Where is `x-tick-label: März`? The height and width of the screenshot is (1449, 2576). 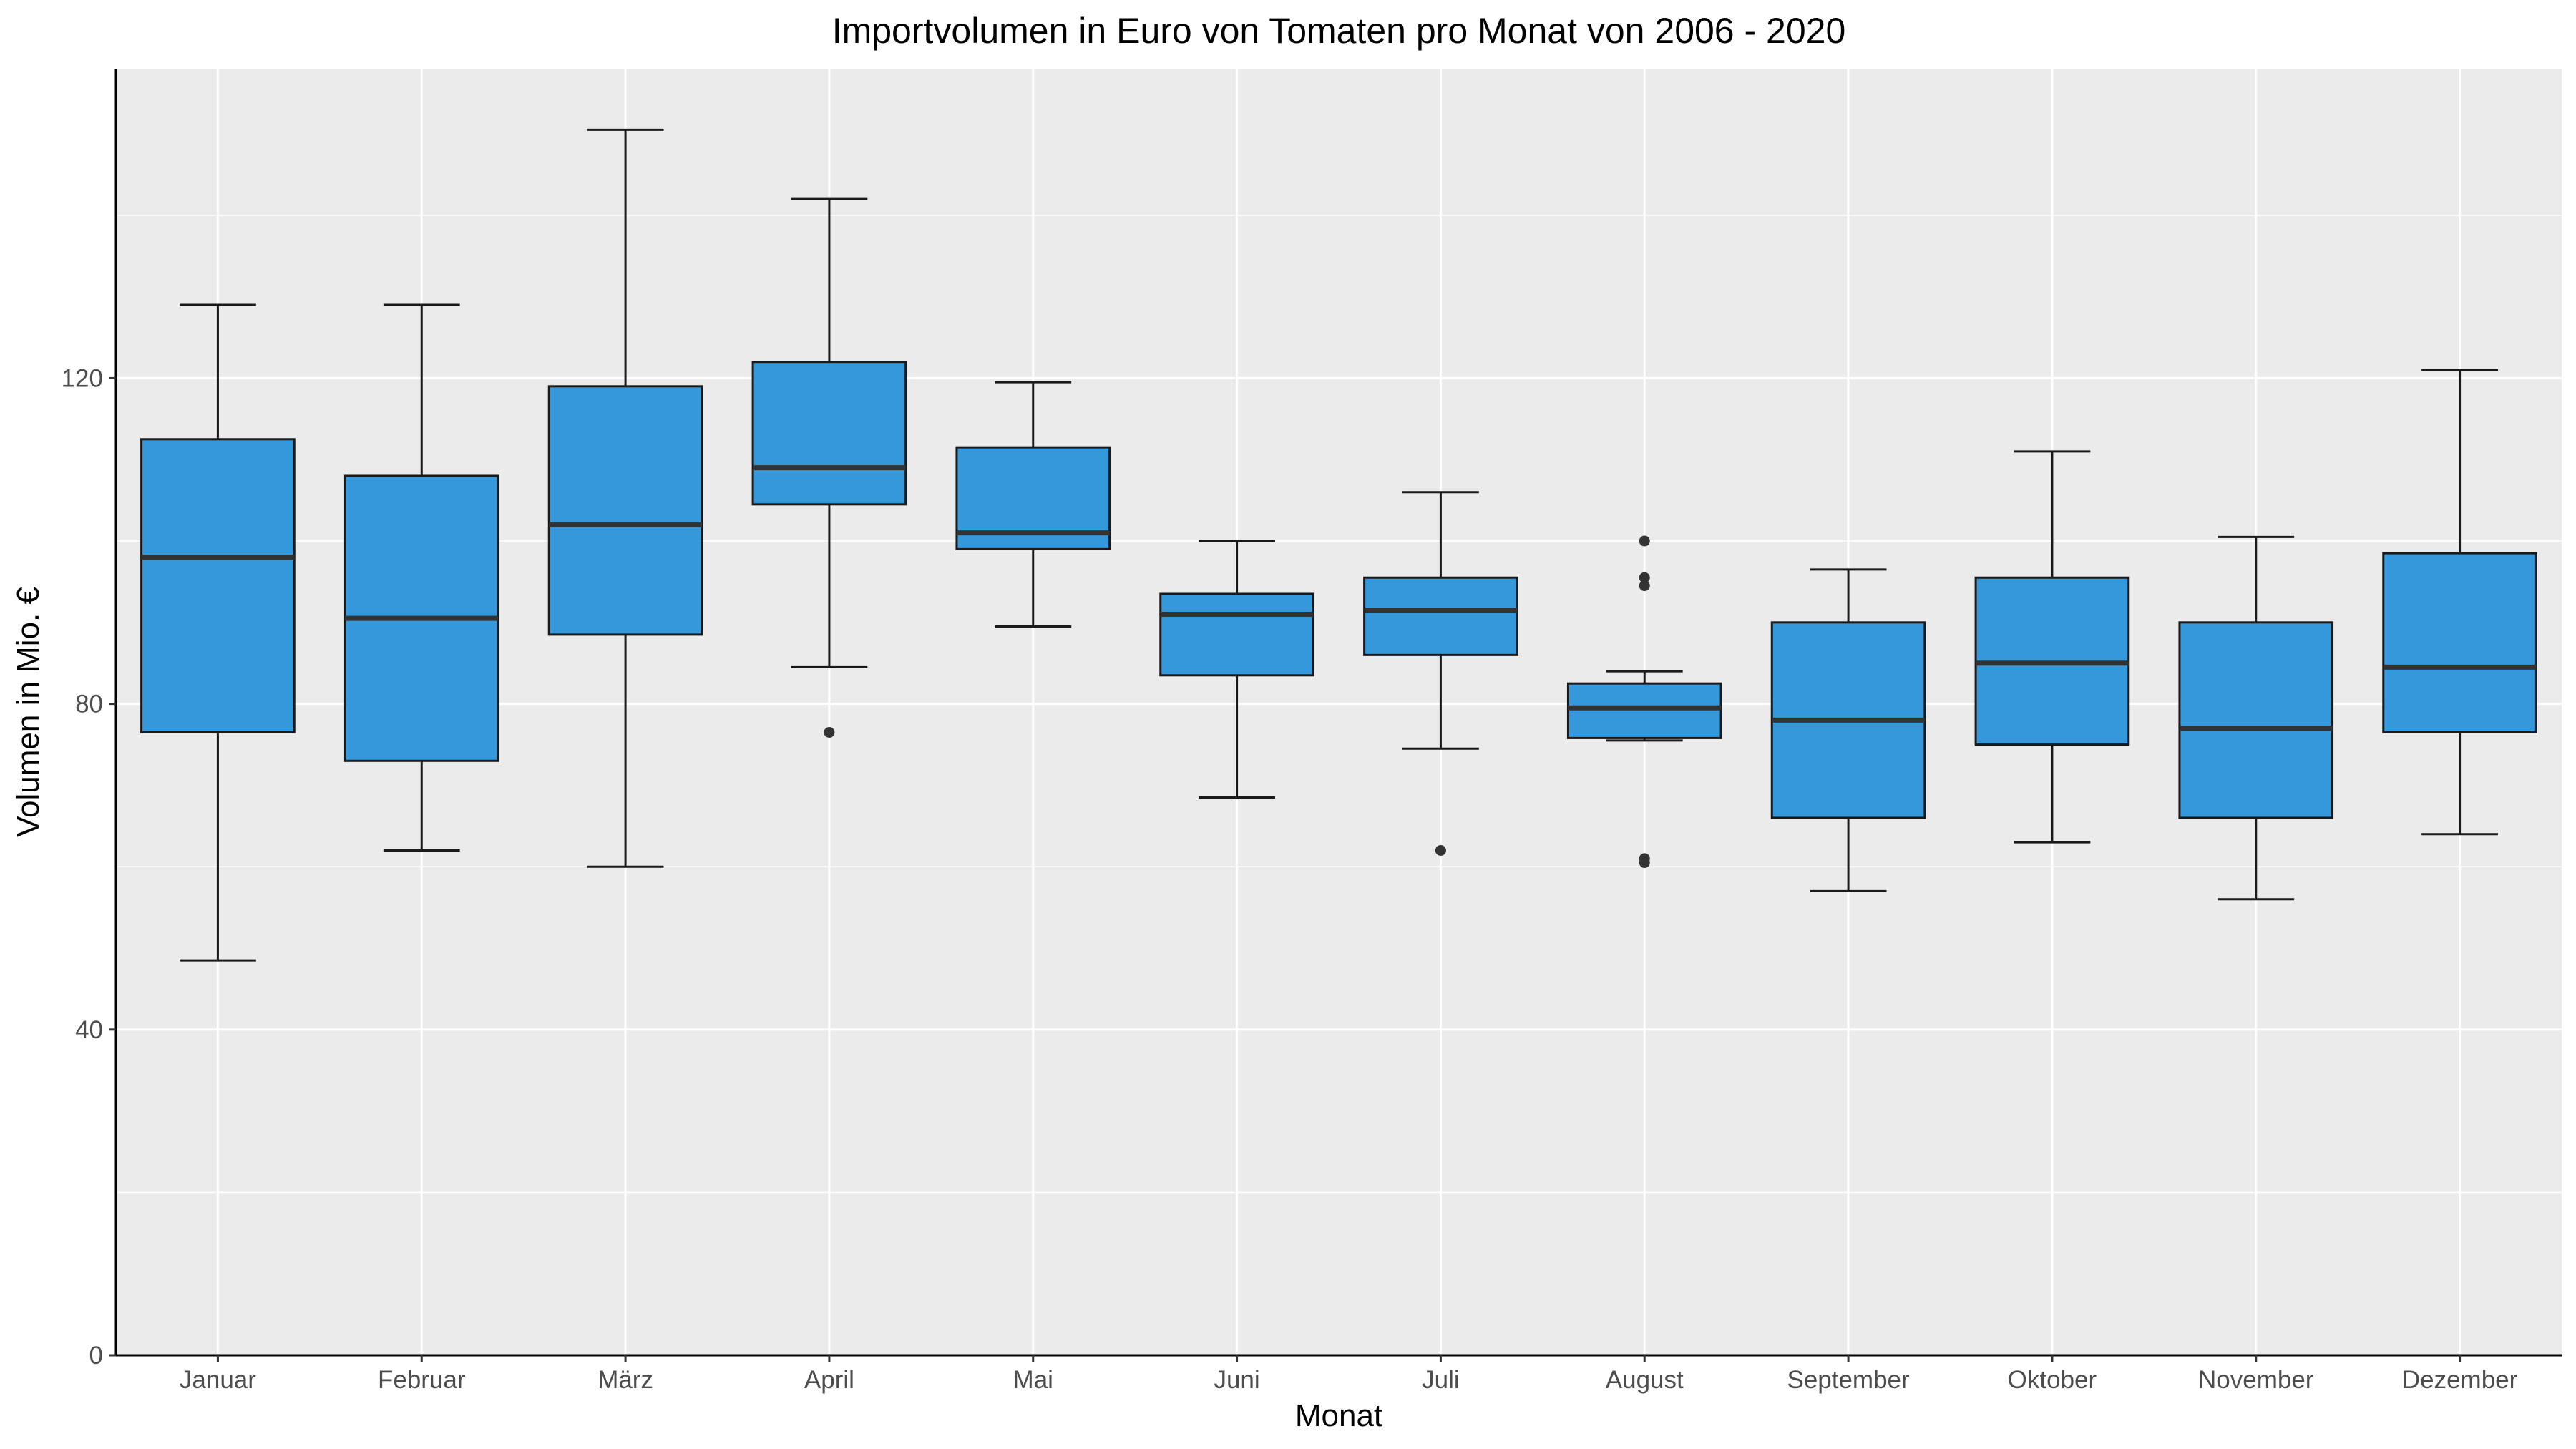 x-tick-label: März is located at coordinates (625, 1380).